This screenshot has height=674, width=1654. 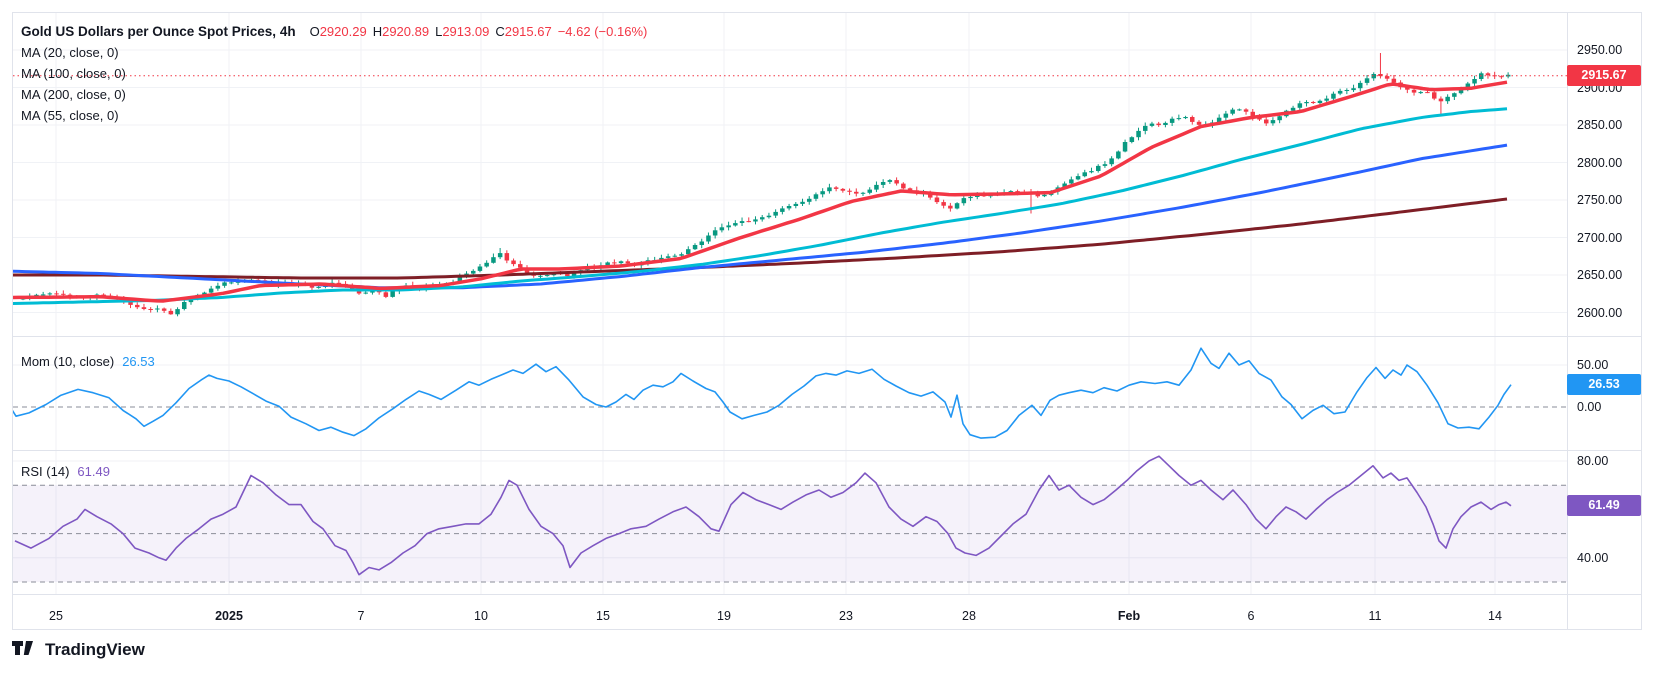 What do you see at coordinates (95, 649) in the screenshot?
I see `tradingview-logo-text: TradingView` at bounding box center [95, 649].